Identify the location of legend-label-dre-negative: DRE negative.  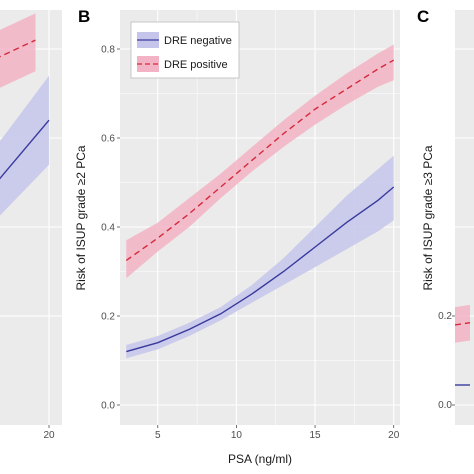
(198, 41).